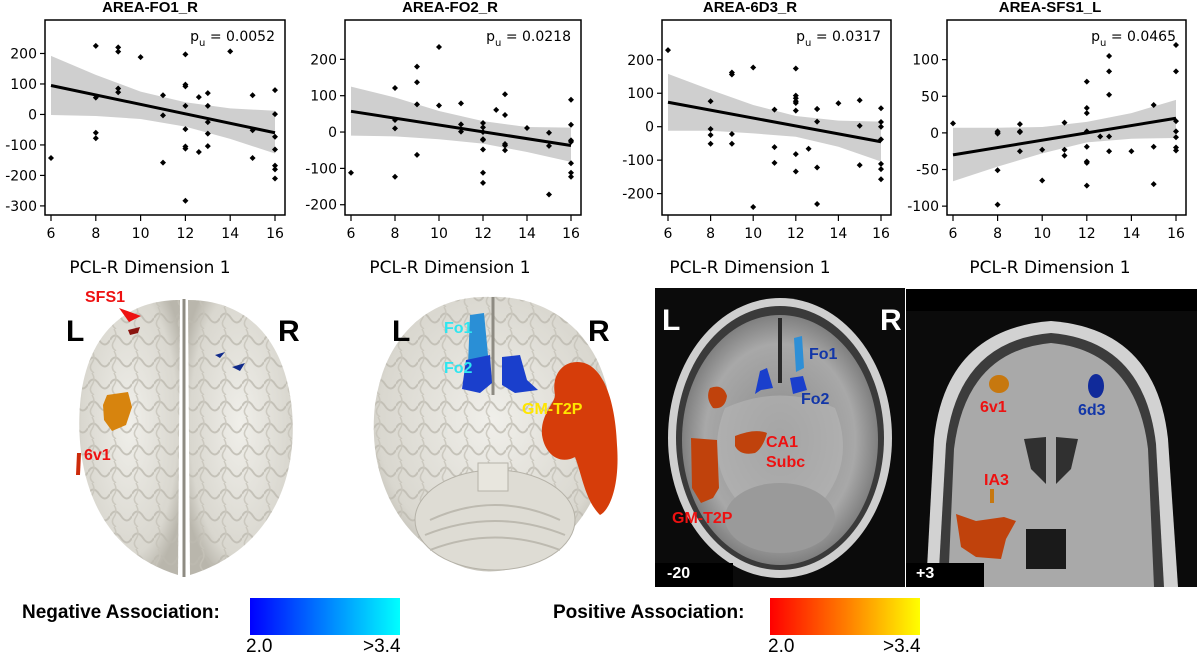 Image resolution: width=1200 pixels, height=658 pixels. What do you see at coordinates (1051, 438) in the screenshot?
I see `coronal-mri-slice: 6v1 6d3 IA3 +3` at bounding box center [1051, 438].